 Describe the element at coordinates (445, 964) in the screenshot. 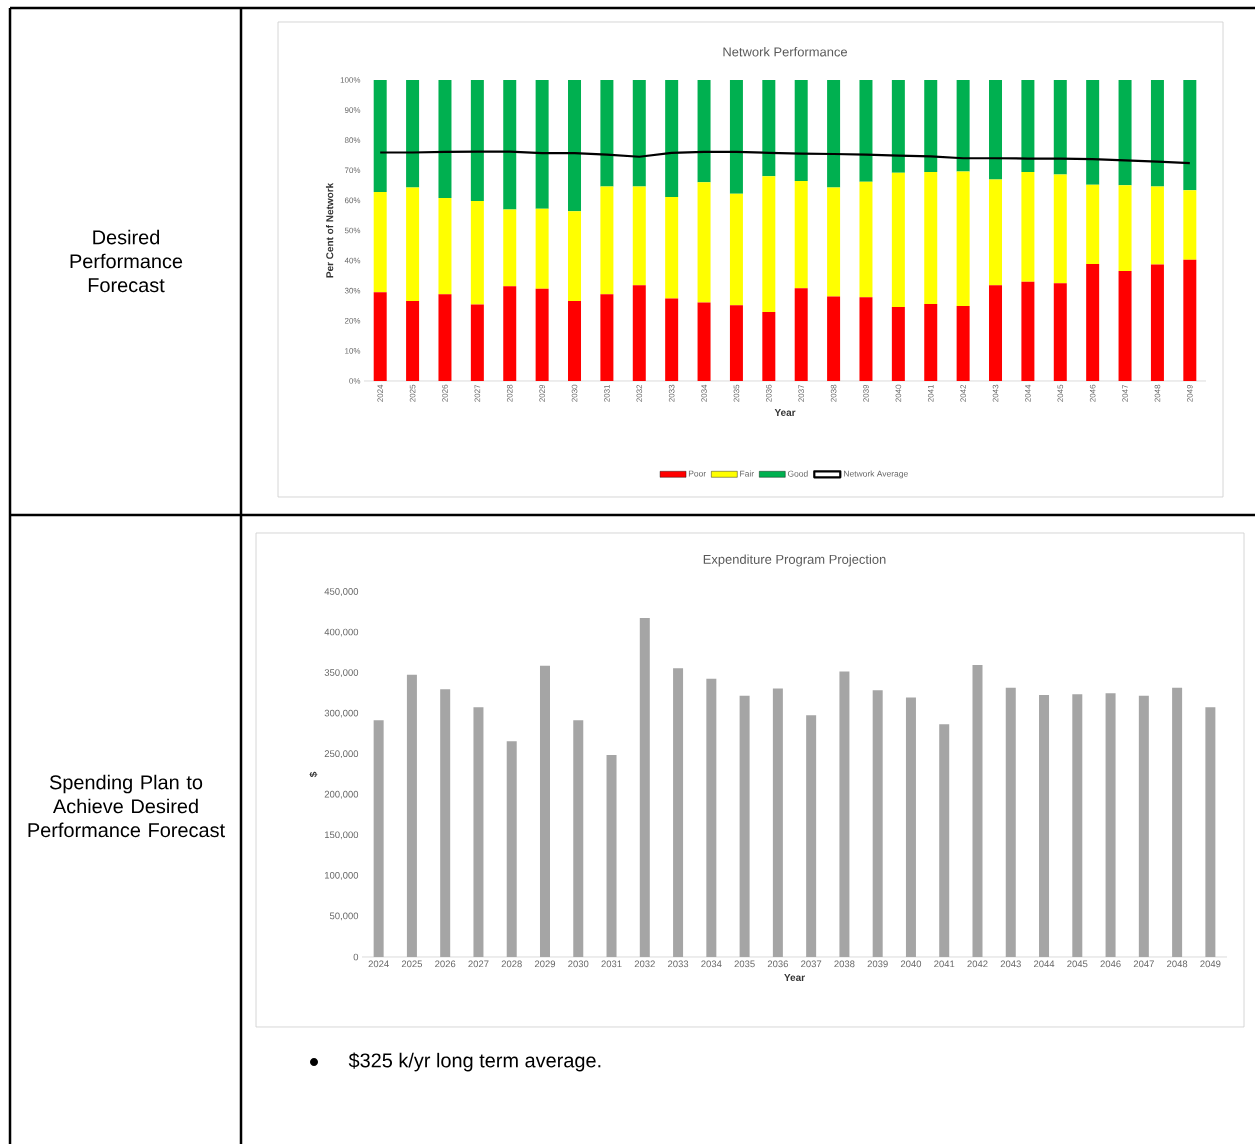

I see `x-tick-label: 2026` at that location.